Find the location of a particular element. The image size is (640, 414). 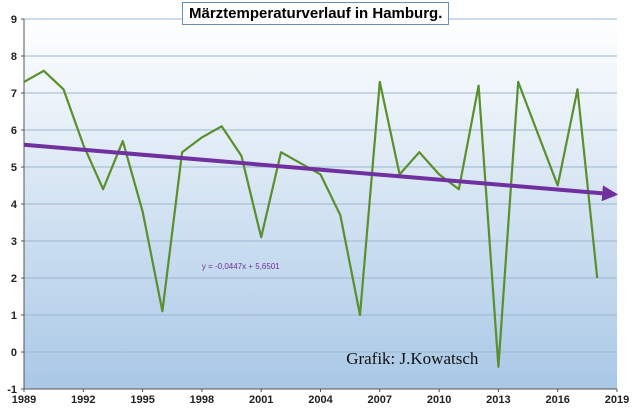

trendline-equation: y = -0,0447x + 5,6501 is located at coordinates (241, 266).